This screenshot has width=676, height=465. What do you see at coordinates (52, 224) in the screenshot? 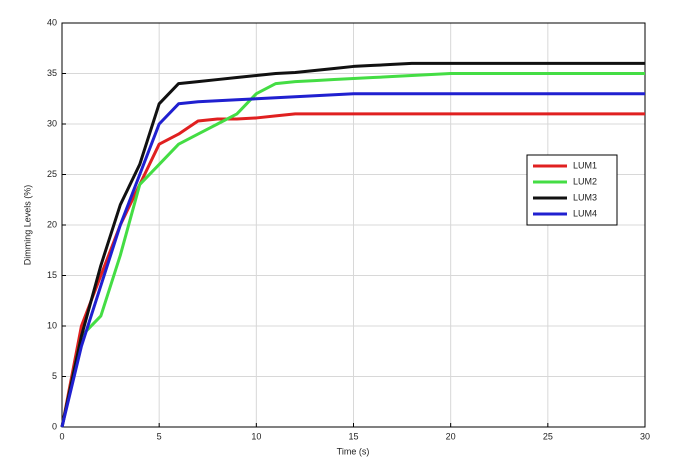
I see `y-tick-label: 20` at bounding box center [52, 224].